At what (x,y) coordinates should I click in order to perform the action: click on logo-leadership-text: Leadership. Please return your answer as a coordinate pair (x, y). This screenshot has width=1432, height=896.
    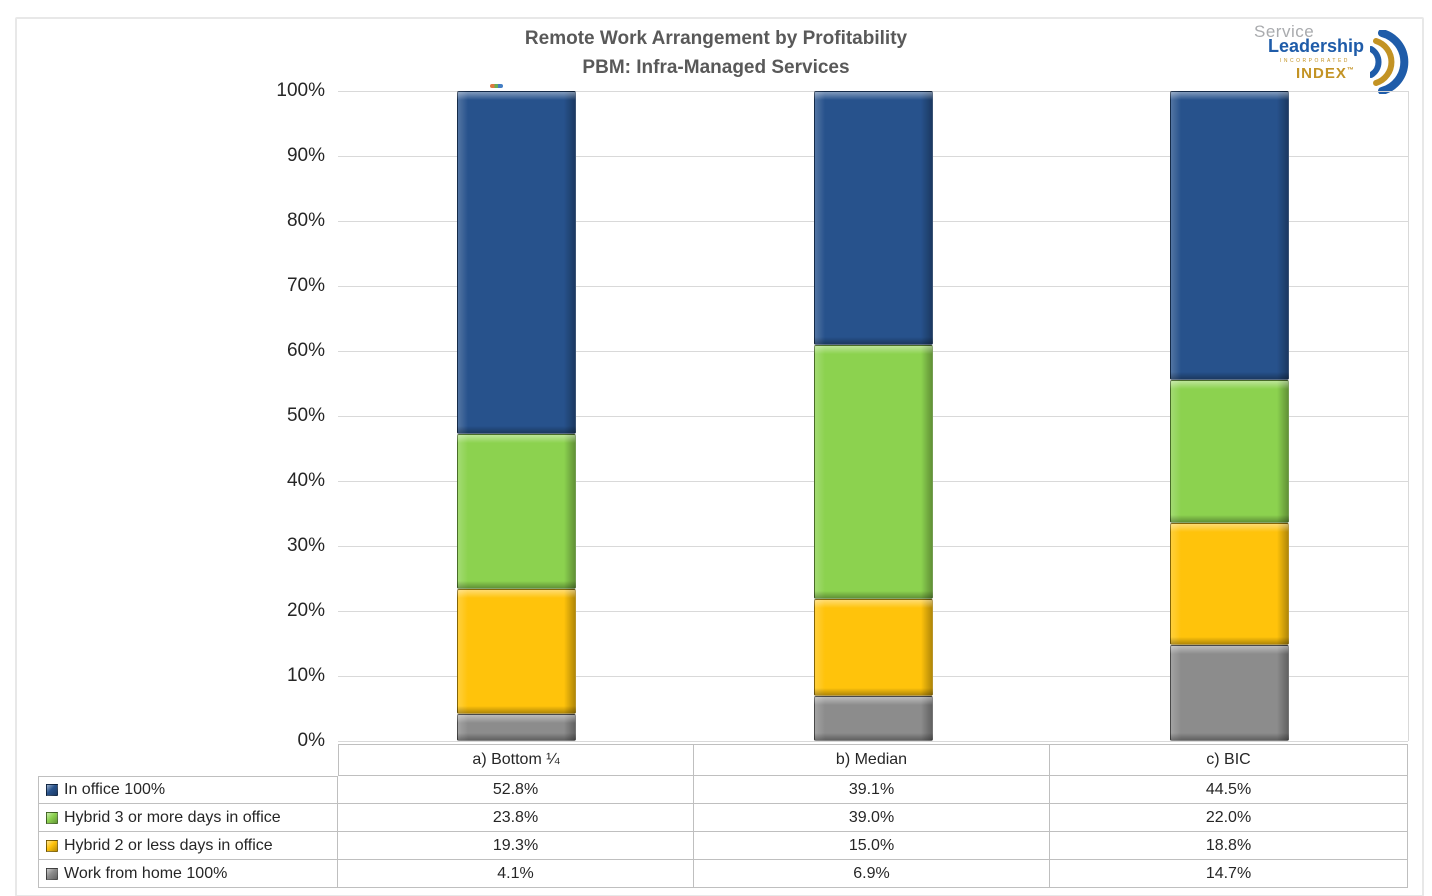
    Looking at the image, I should click on (1316, 46).